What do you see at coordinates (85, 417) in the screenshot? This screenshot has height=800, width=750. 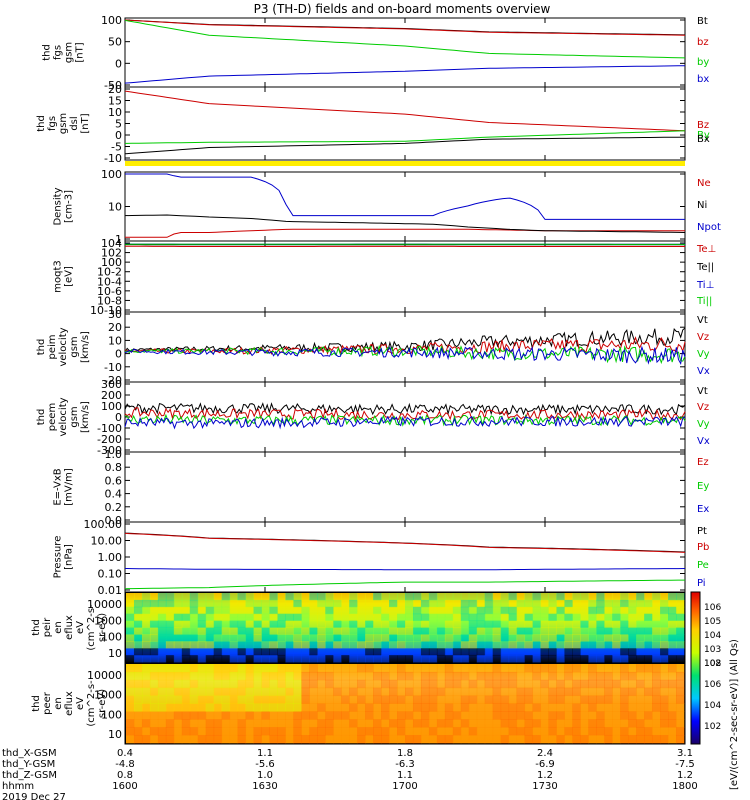 I see `y-axis-label-line: [km/s]` at bounding box center [85, 417].